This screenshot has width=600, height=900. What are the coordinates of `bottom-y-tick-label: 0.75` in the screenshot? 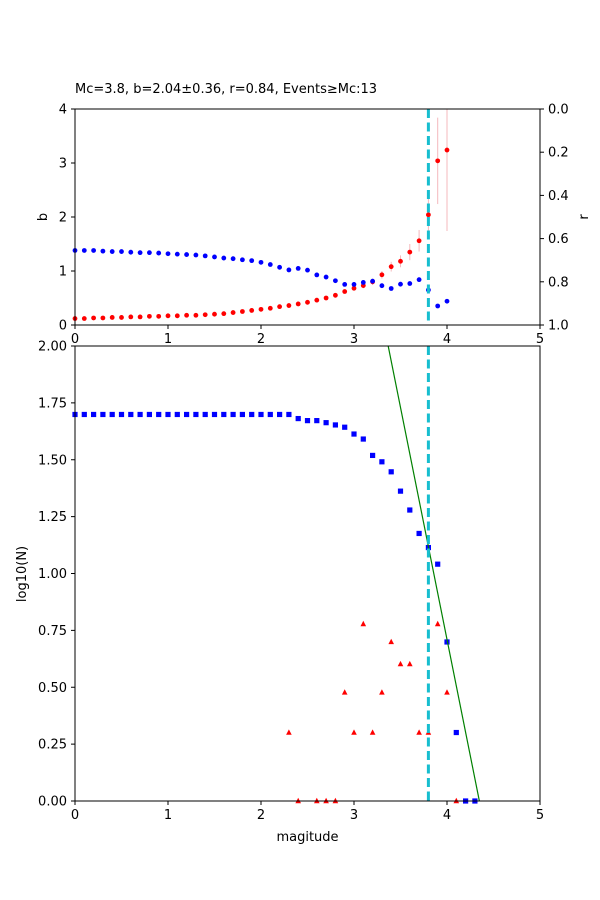 It's located at (52, 631).